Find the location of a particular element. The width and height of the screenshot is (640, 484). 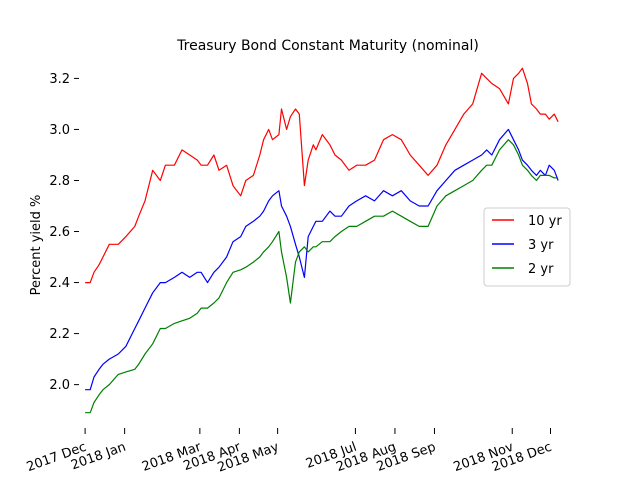

y-tick-label: 2.0 is located at coordinates (59, 385).